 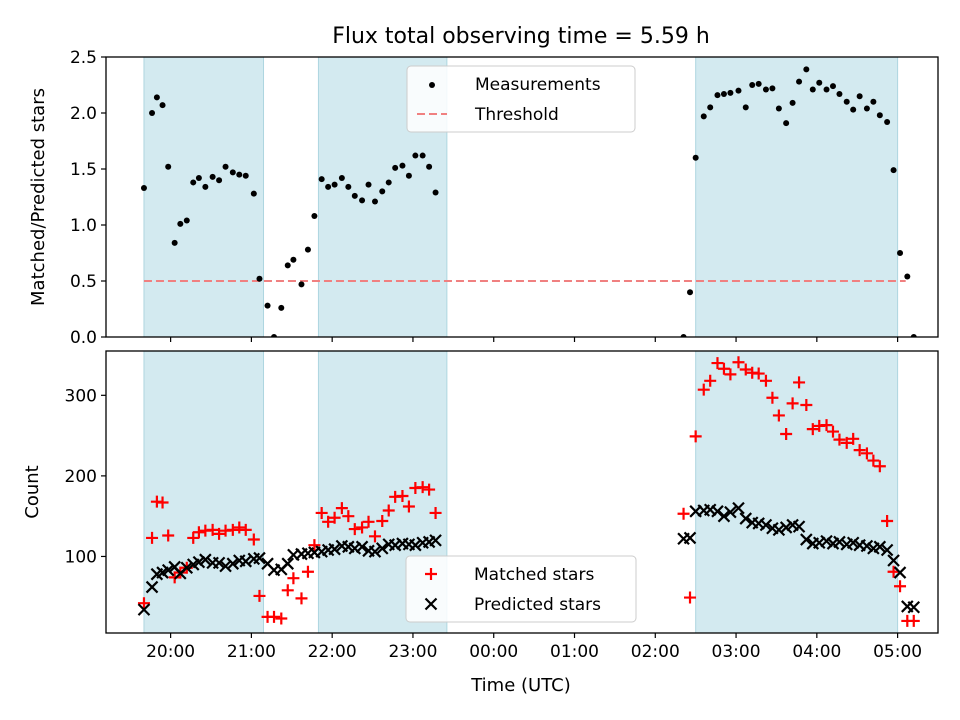 I want to click on y-tick-label: 2.5, so click(x=83, y=58).